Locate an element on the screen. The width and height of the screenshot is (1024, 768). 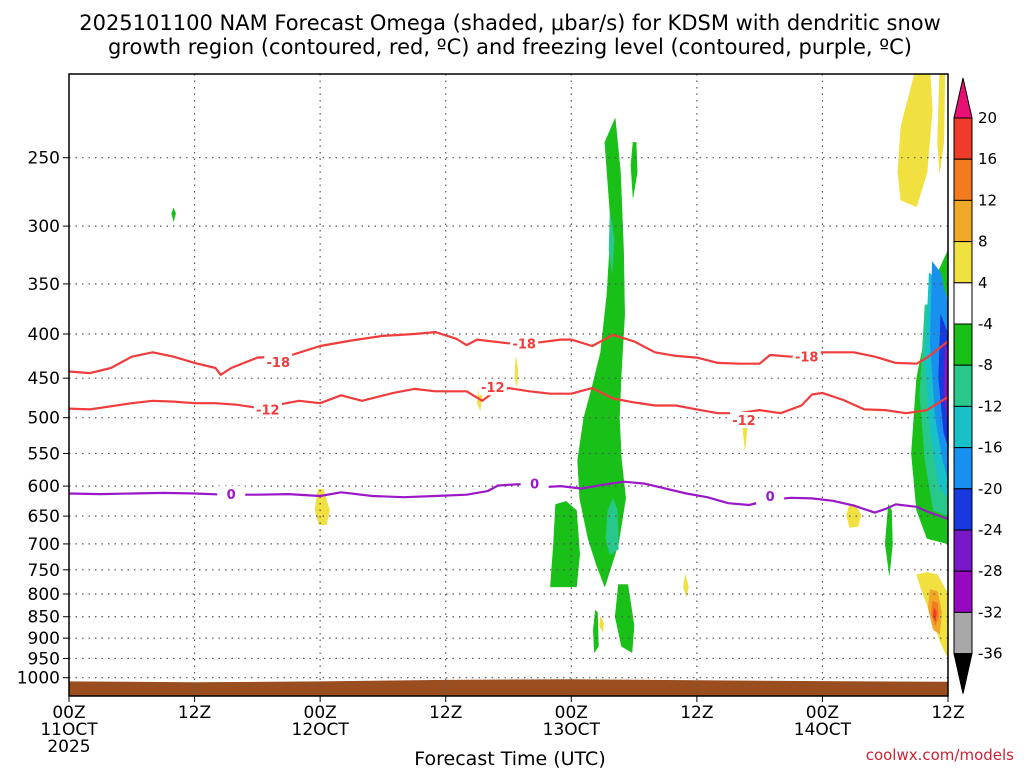
colorbar: 20 16 12 8 4 -4 -8 -12 -16 -20 -24 -28 -32 -36 is located at coordinates (978, 385).